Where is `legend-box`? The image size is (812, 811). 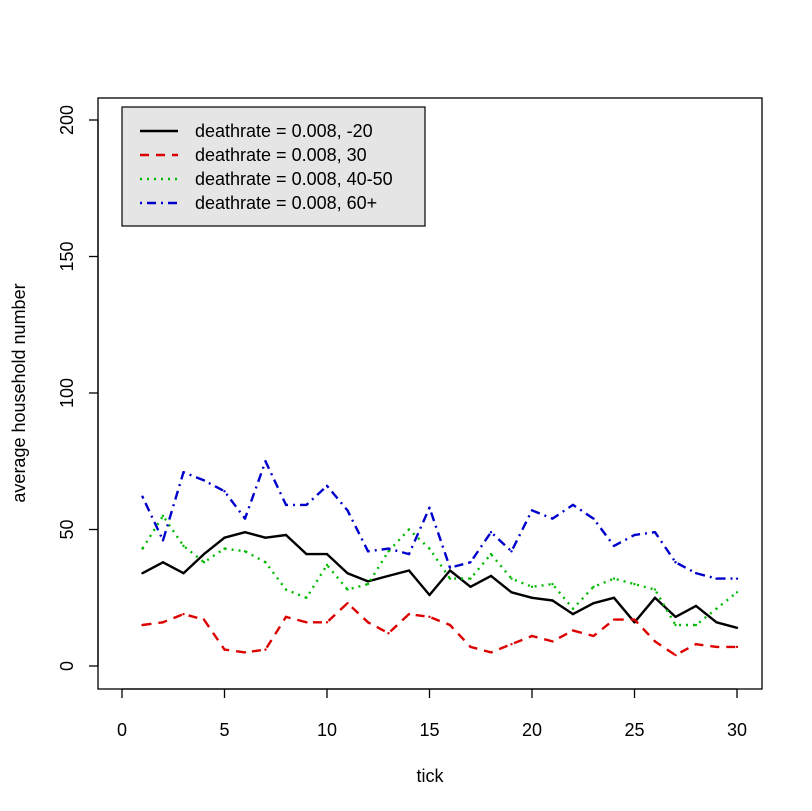 legend-box is located at coordinates (273, 166).